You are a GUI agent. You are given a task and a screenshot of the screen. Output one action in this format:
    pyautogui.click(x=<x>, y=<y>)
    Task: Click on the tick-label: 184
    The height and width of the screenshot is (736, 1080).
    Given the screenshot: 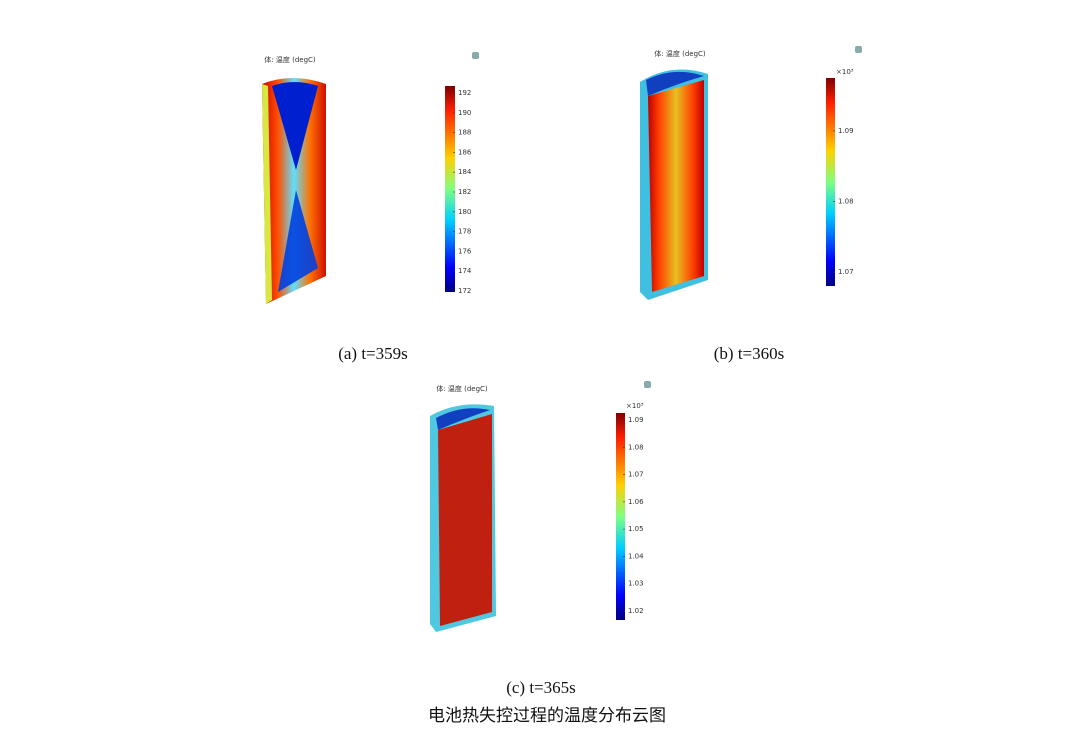 What is the action you would take?
    pyautogui.click(x=465, y=172)
    